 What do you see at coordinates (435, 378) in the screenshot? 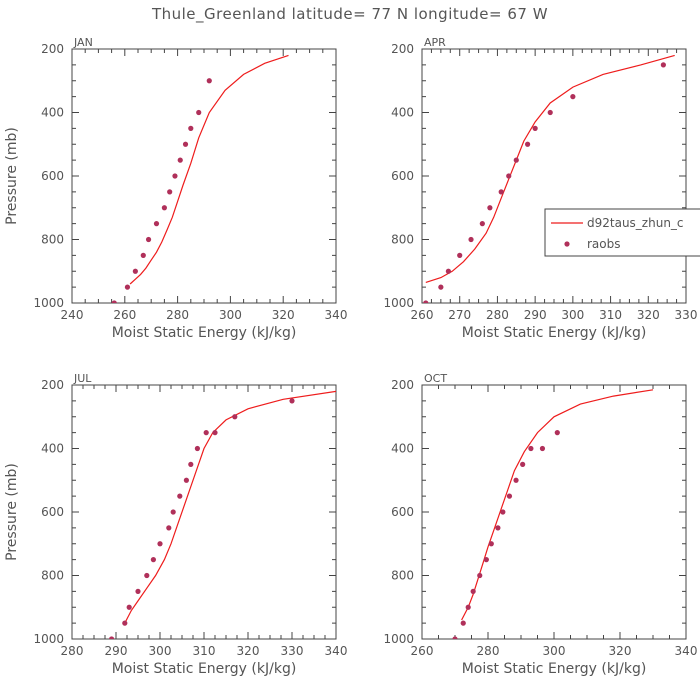
I see `panel-title: OCT` at bounding box center [435, 378].